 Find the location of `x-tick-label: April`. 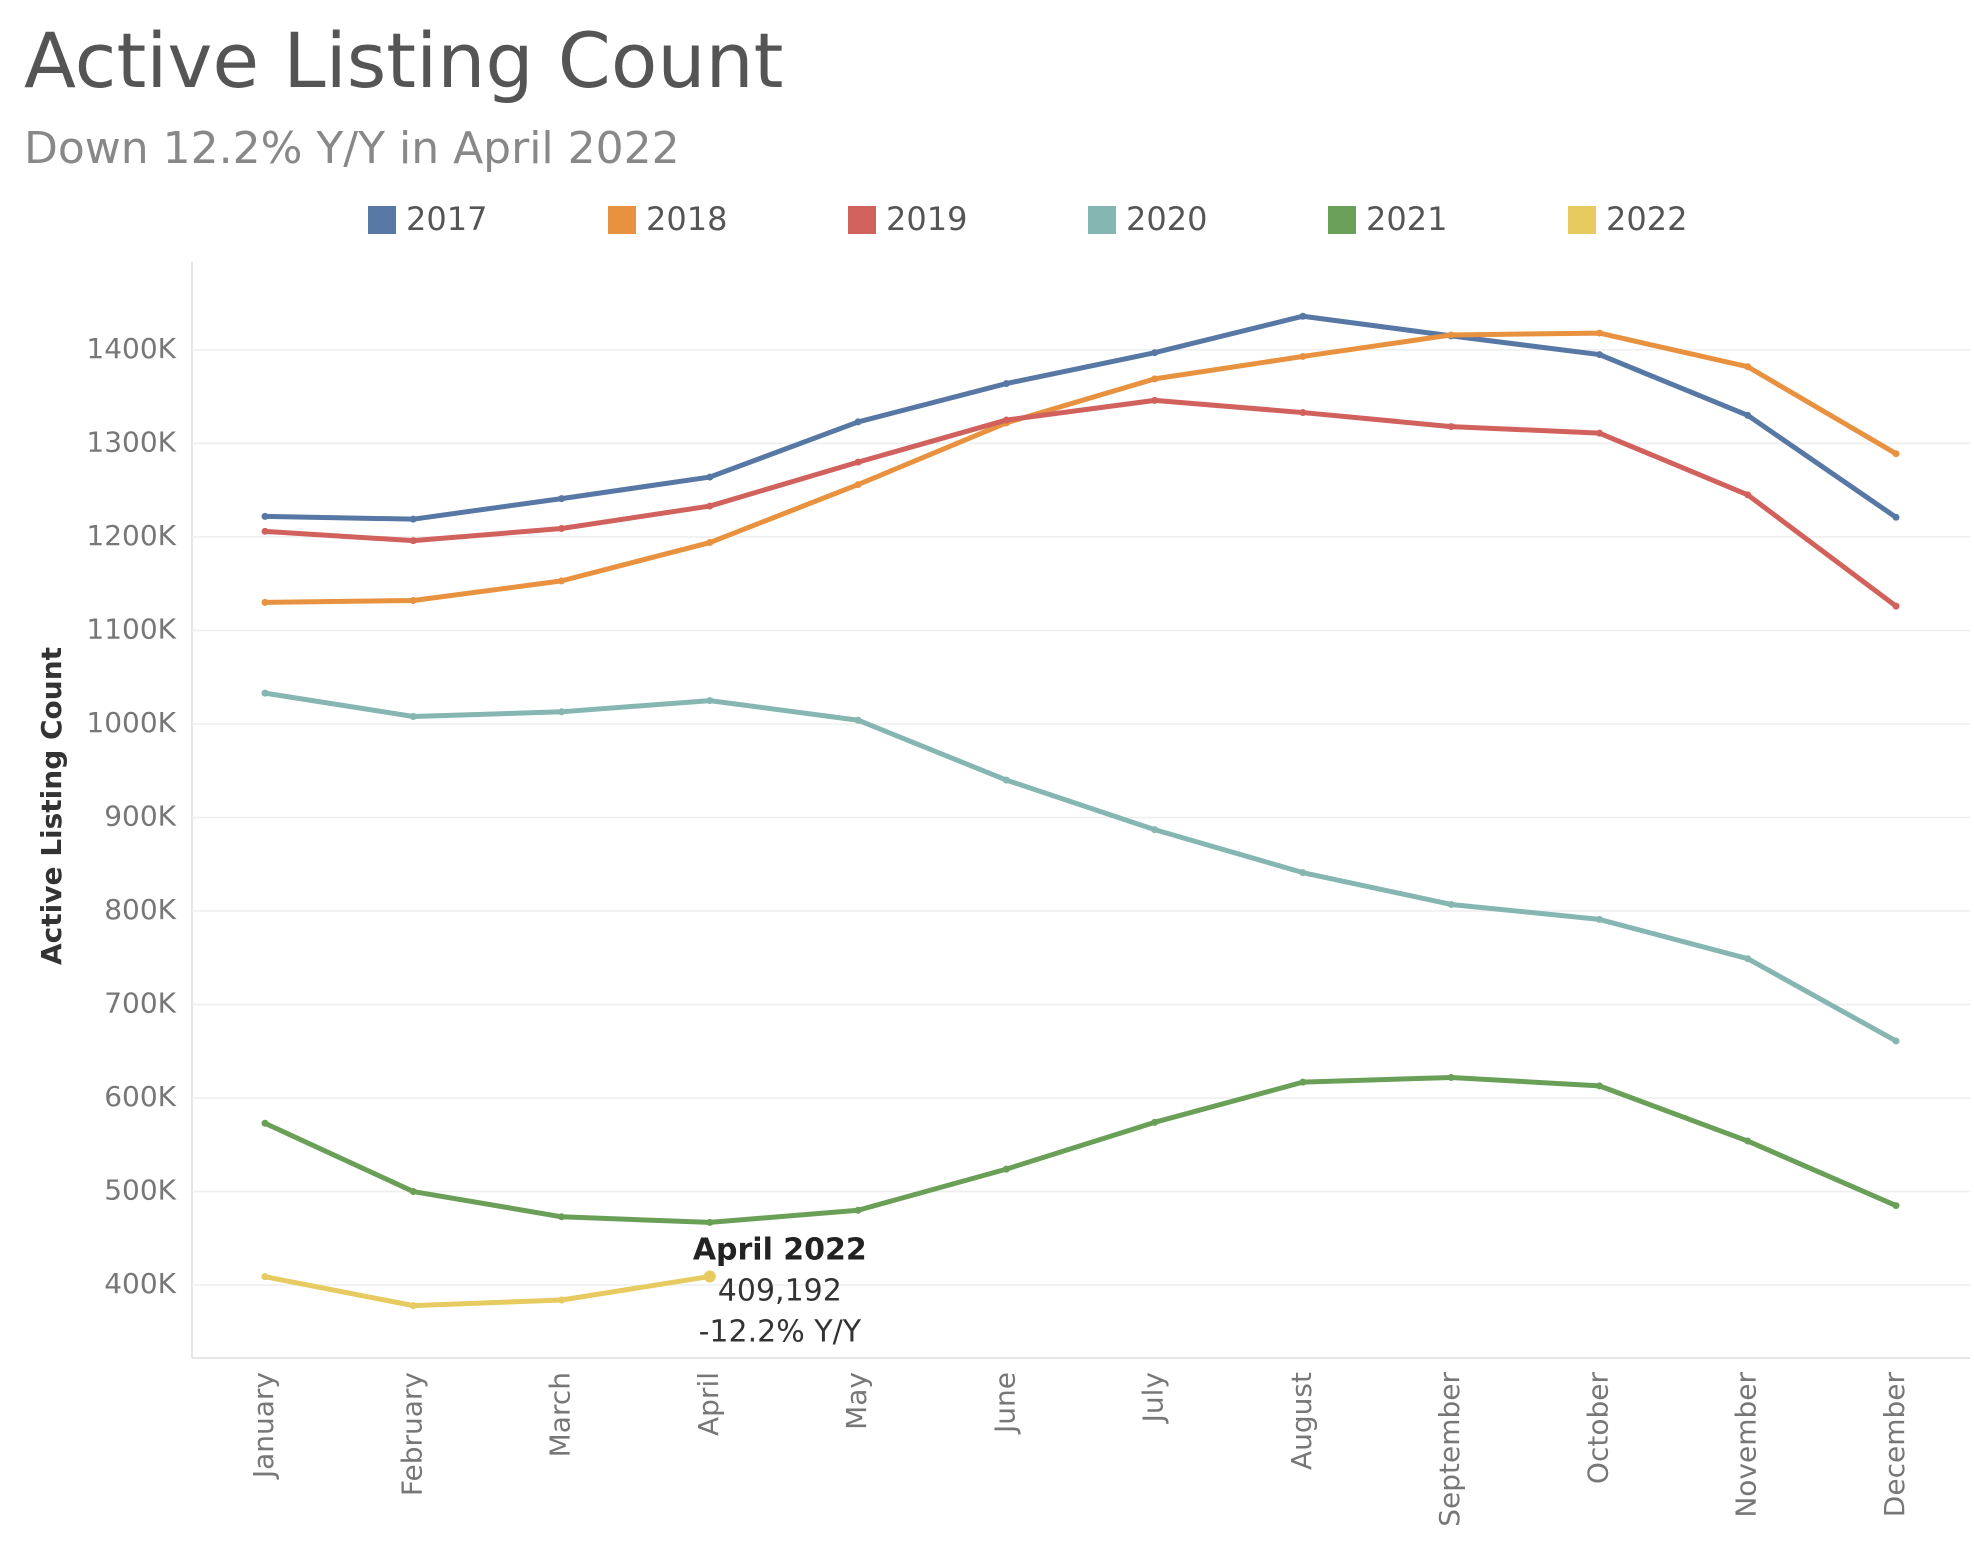

x-tick-label: April is located at coordinates (708, 1404).